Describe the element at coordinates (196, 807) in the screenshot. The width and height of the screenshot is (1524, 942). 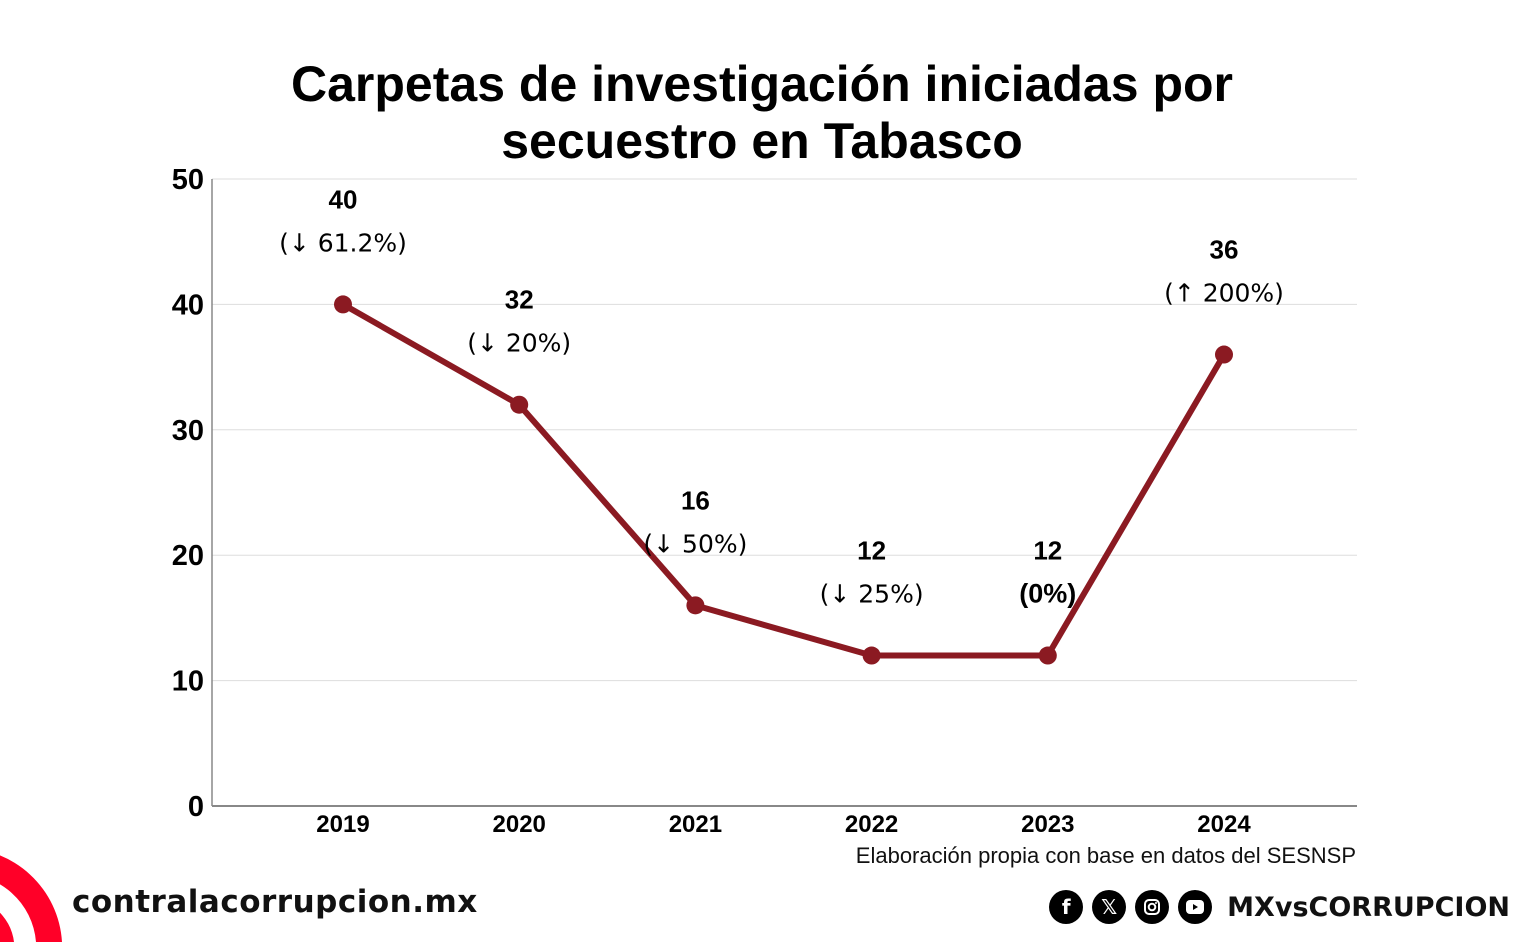
I see `y-tick-label: 0` at that location.